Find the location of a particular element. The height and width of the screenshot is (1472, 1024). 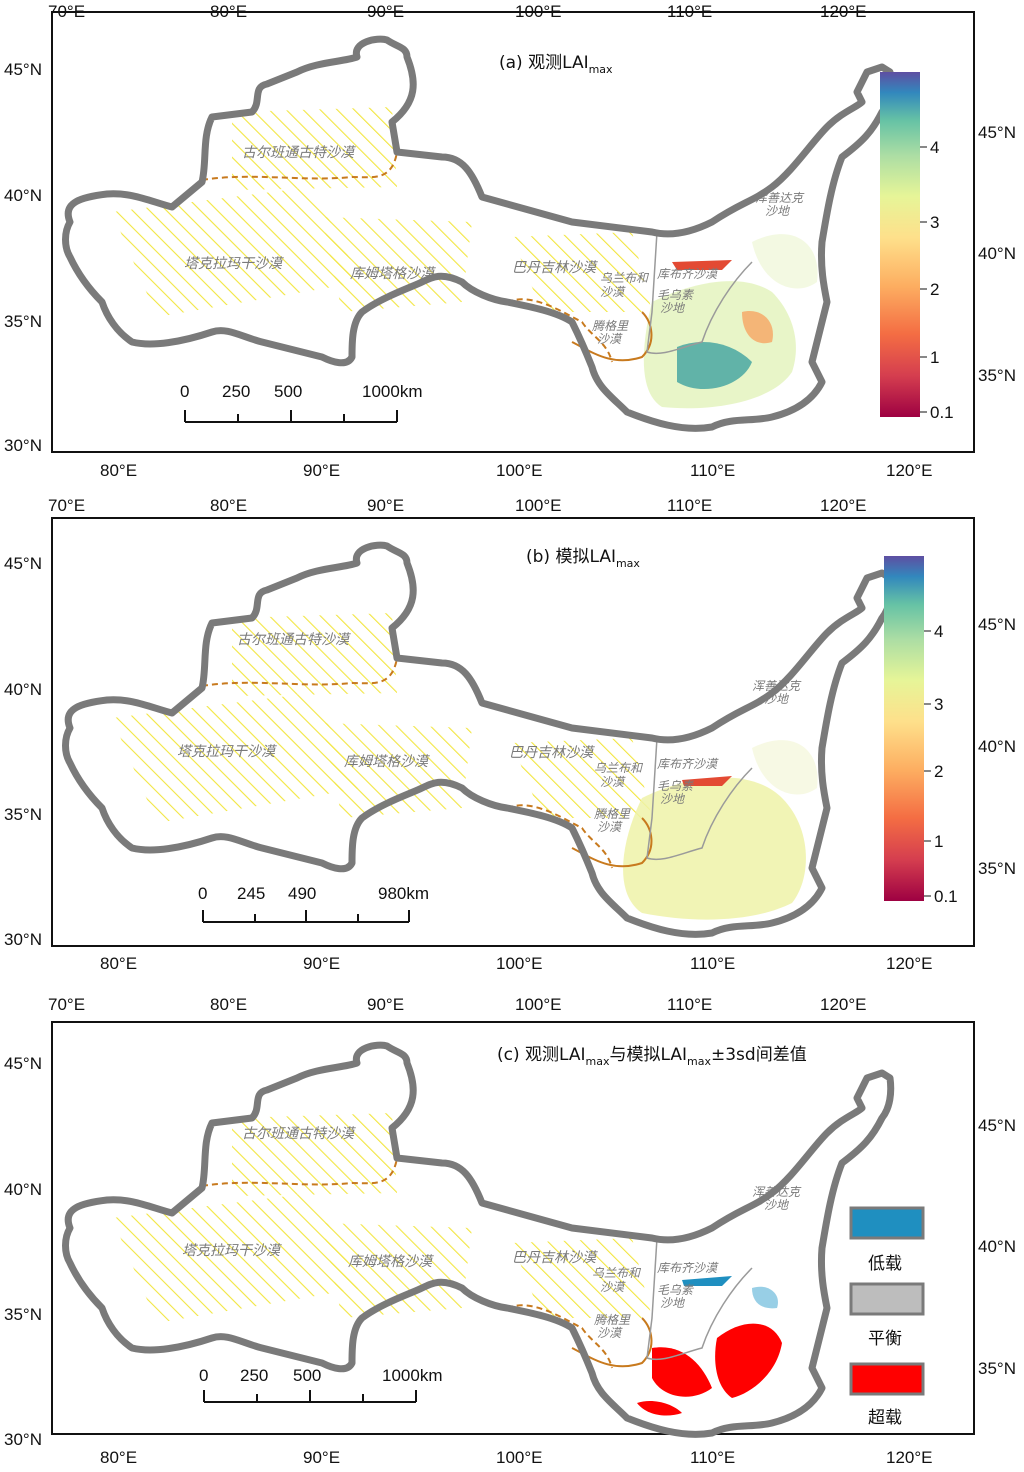

label-hunshandake: 浑善达克 is located at coordinates (777, 1192).